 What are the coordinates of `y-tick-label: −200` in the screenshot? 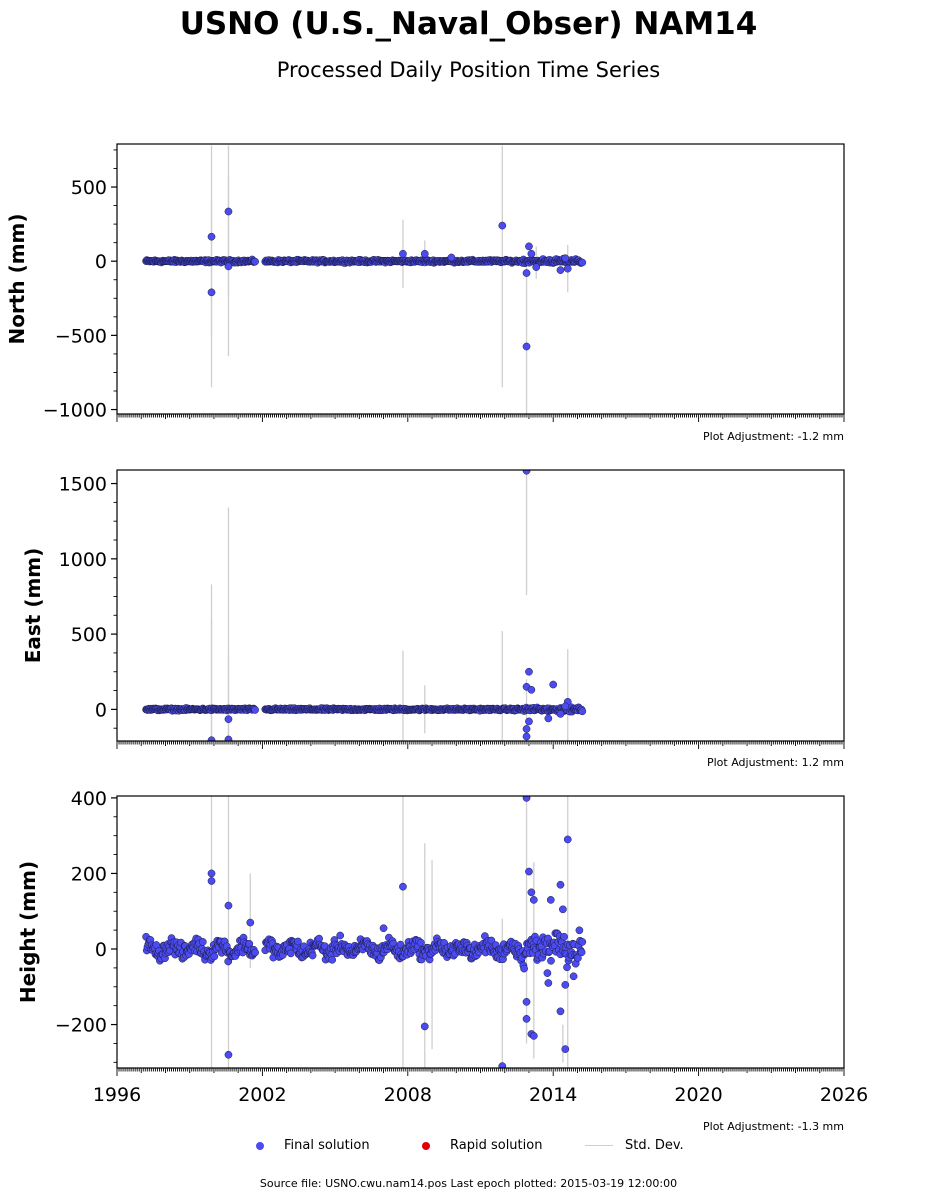 It's located at (81, 1026).